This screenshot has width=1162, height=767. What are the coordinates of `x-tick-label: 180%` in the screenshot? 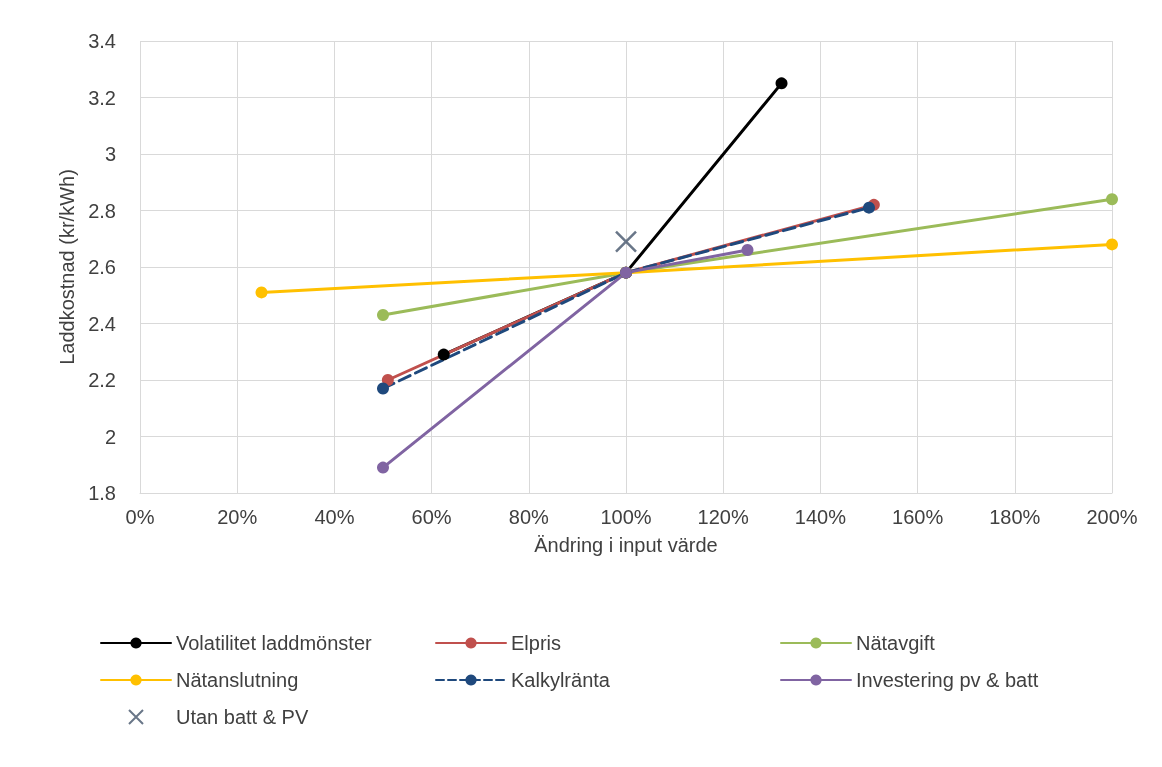 It's located at (1015, 517).